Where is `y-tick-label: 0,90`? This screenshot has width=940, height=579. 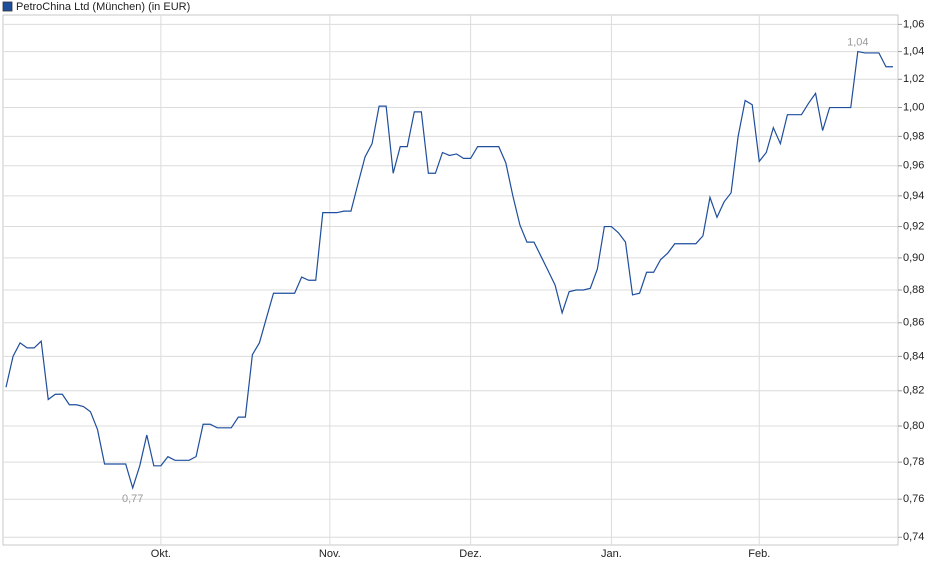 y-tick-label: 0,90 is located at coordinates (913, 258).